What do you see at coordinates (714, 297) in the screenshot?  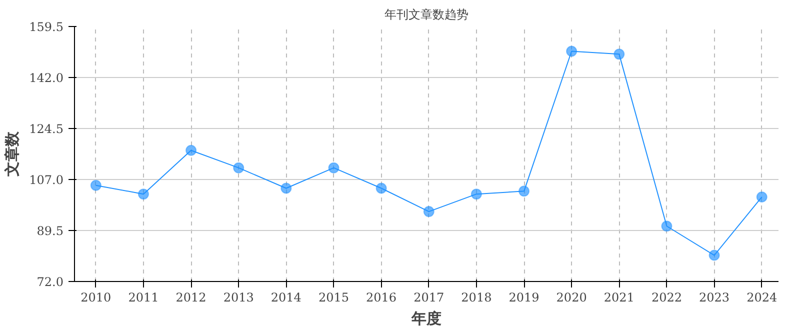 I see `x-tick-label: 2023` at bounding box center [714, 297].